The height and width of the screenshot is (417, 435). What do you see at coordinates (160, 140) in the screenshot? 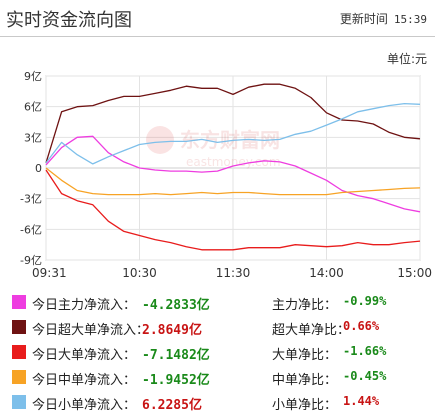
I see `watermark-logo-icon` at bounding box center [160, 140].